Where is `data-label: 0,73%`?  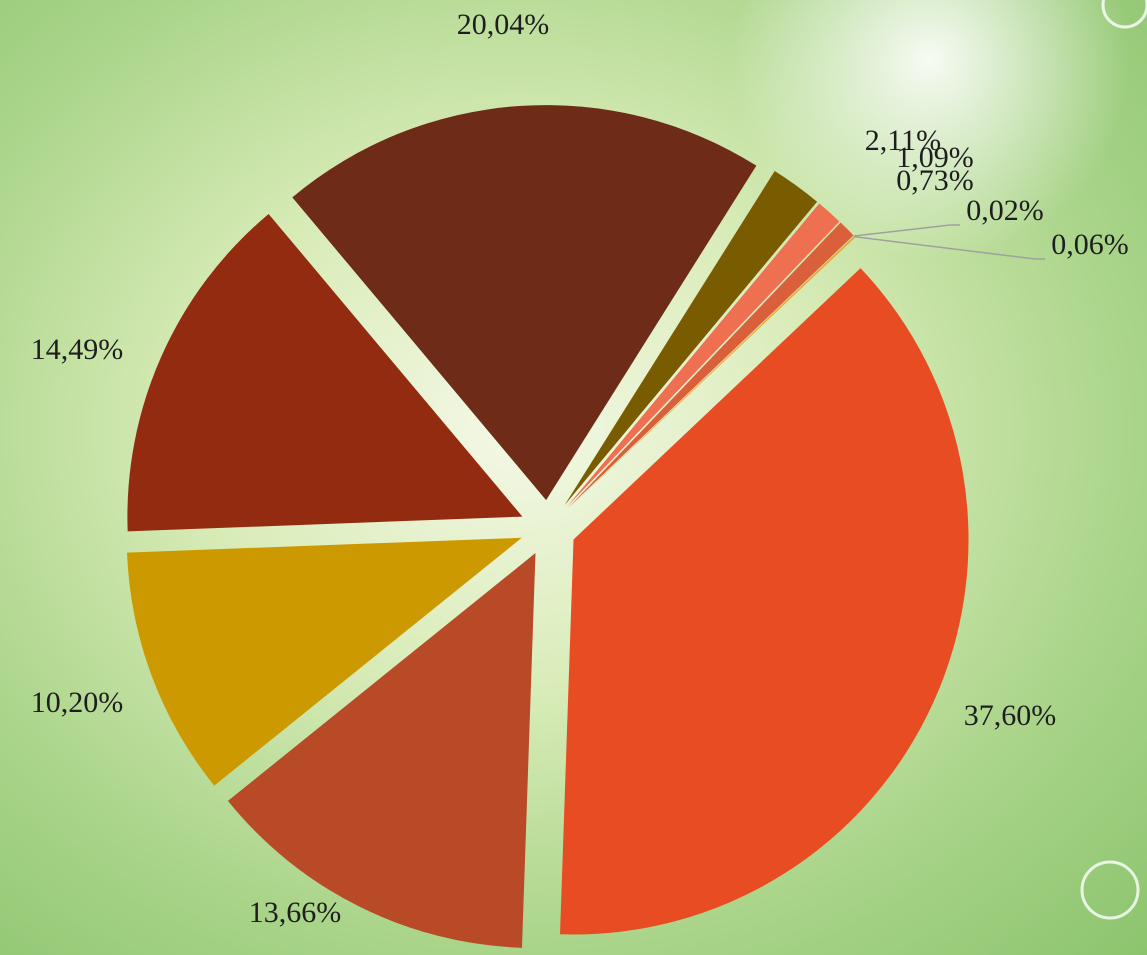 data-label: 0,73% is located at coordinates (935, 180).